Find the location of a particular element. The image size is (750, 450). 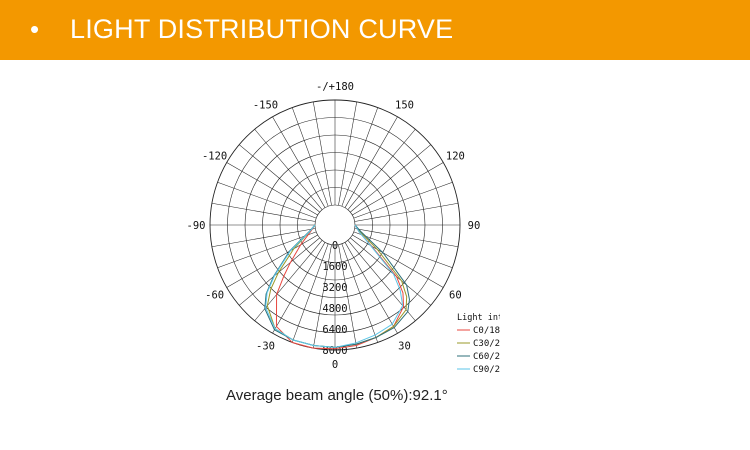

radial-tick-label: 3200 is located at coordinates (334, 288).